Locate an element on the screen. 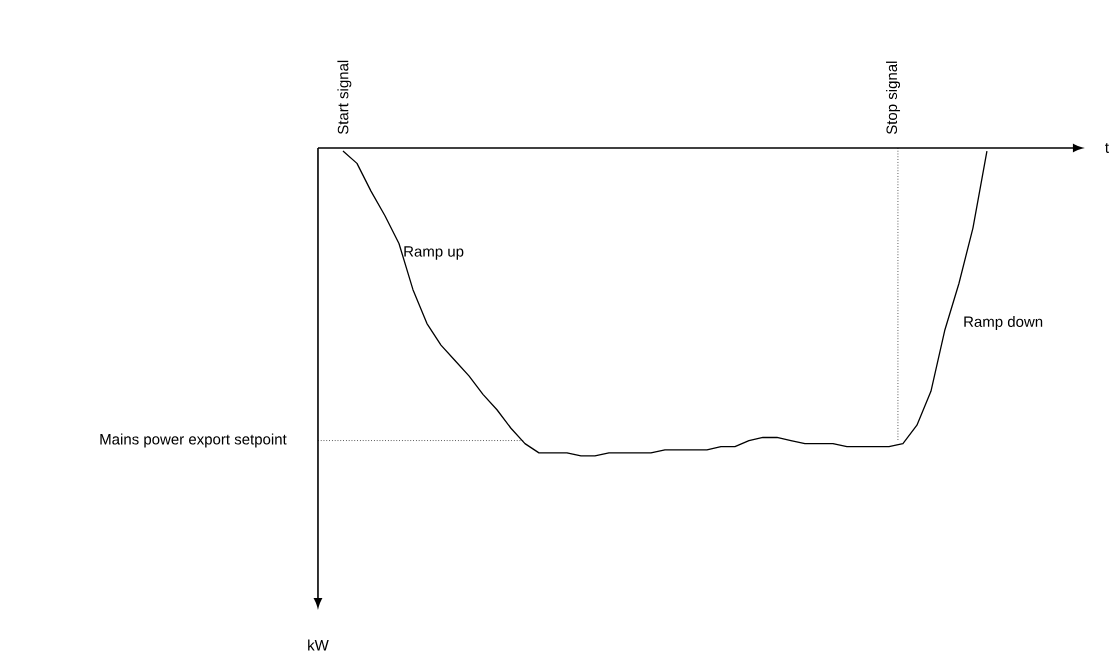  annotation: Ramp up is located at coordinates (434, 253).